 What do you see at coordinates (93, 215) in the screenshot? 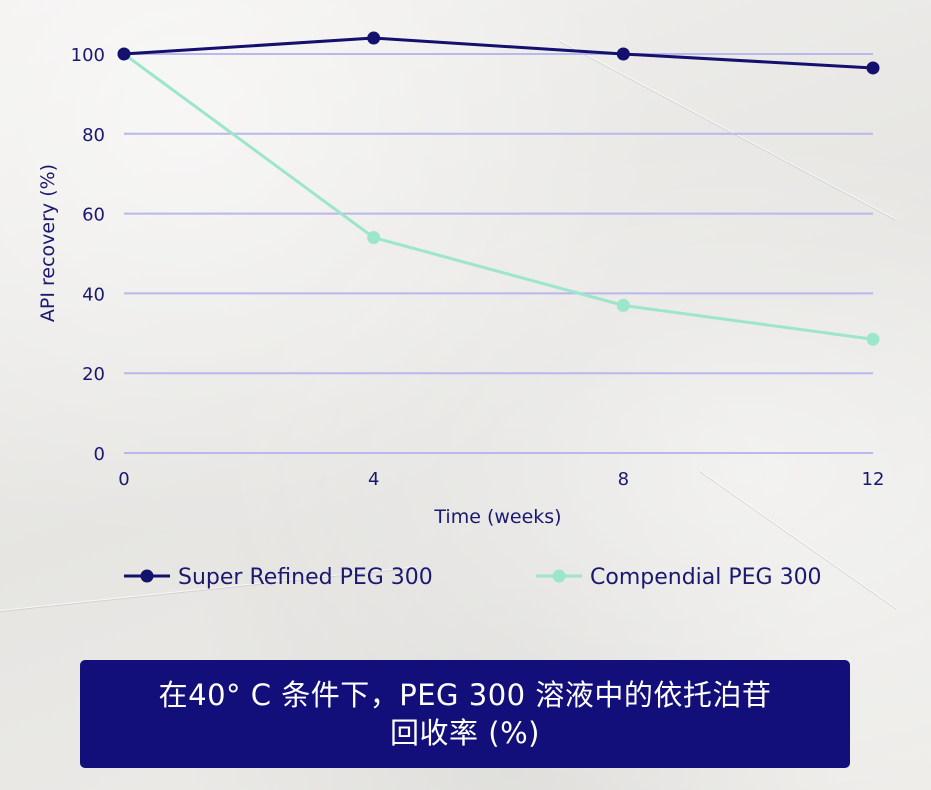
I see `y-tick-label: 60` at bounding box center [93, 215].